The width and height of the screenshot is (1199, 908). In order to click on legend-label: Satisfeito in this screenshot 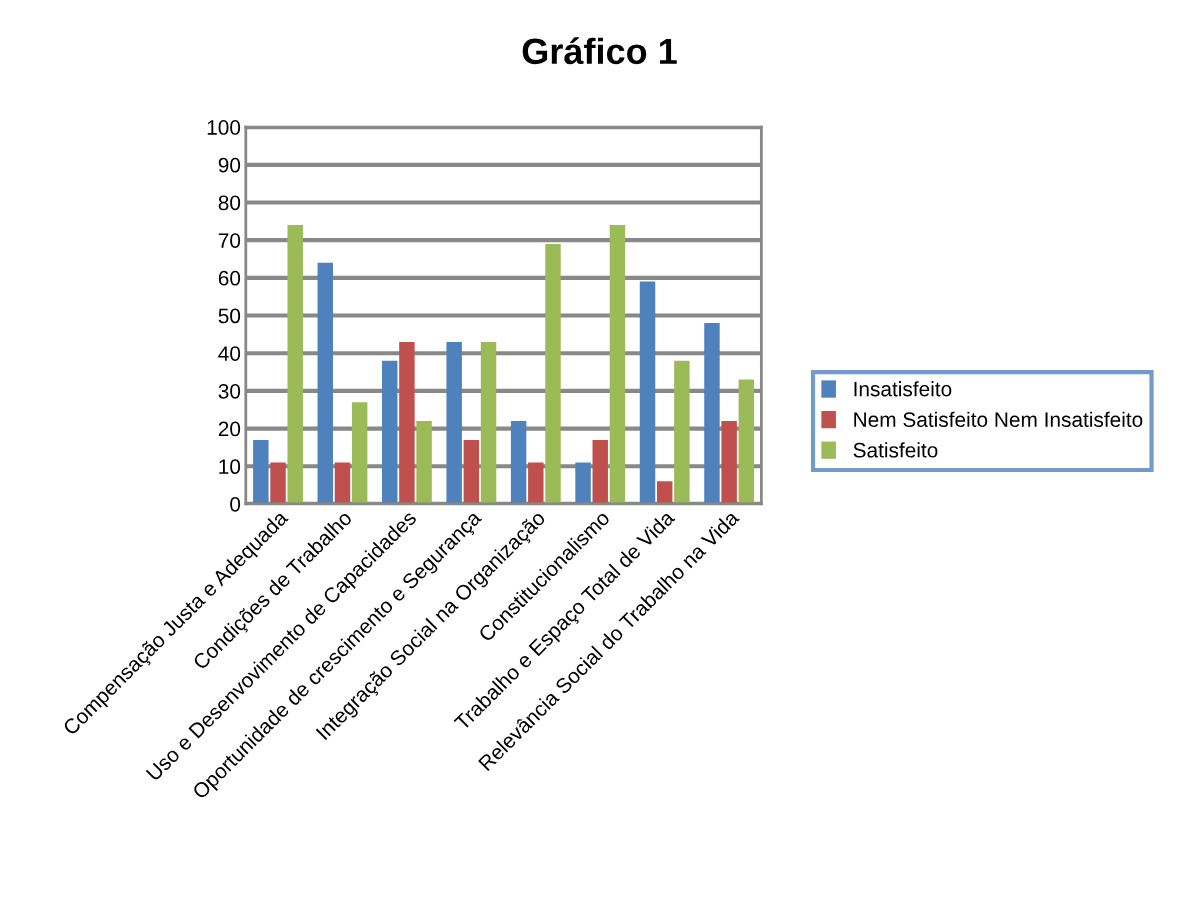, I will do `click(895, 450)`.